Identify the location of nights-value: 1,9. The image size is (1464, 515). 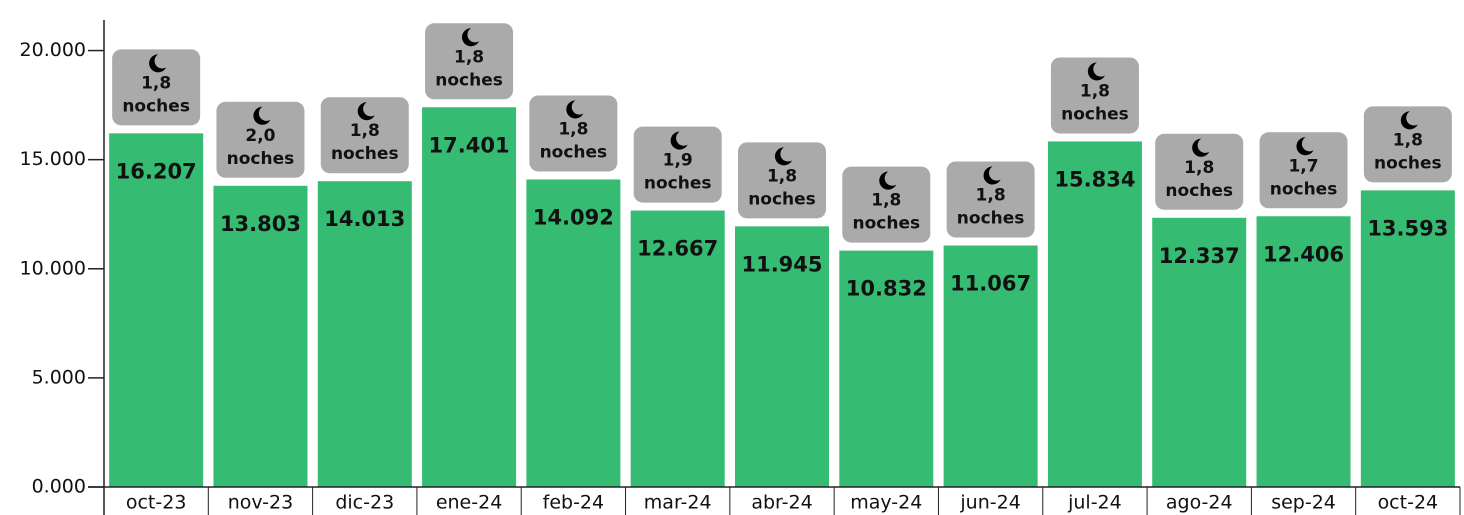
(678, 161).